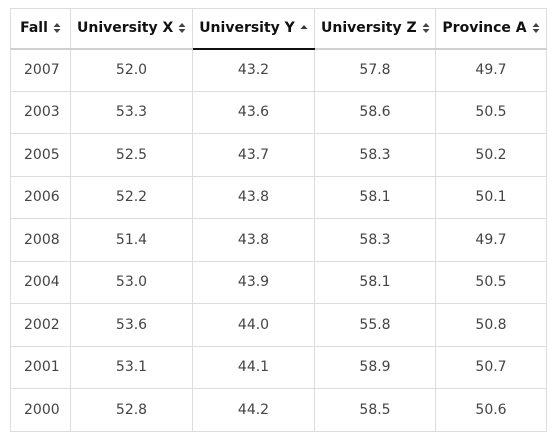  I want to click on table-row: 2006 52.2 43.8 58.1 50.1, so click(278, 197).